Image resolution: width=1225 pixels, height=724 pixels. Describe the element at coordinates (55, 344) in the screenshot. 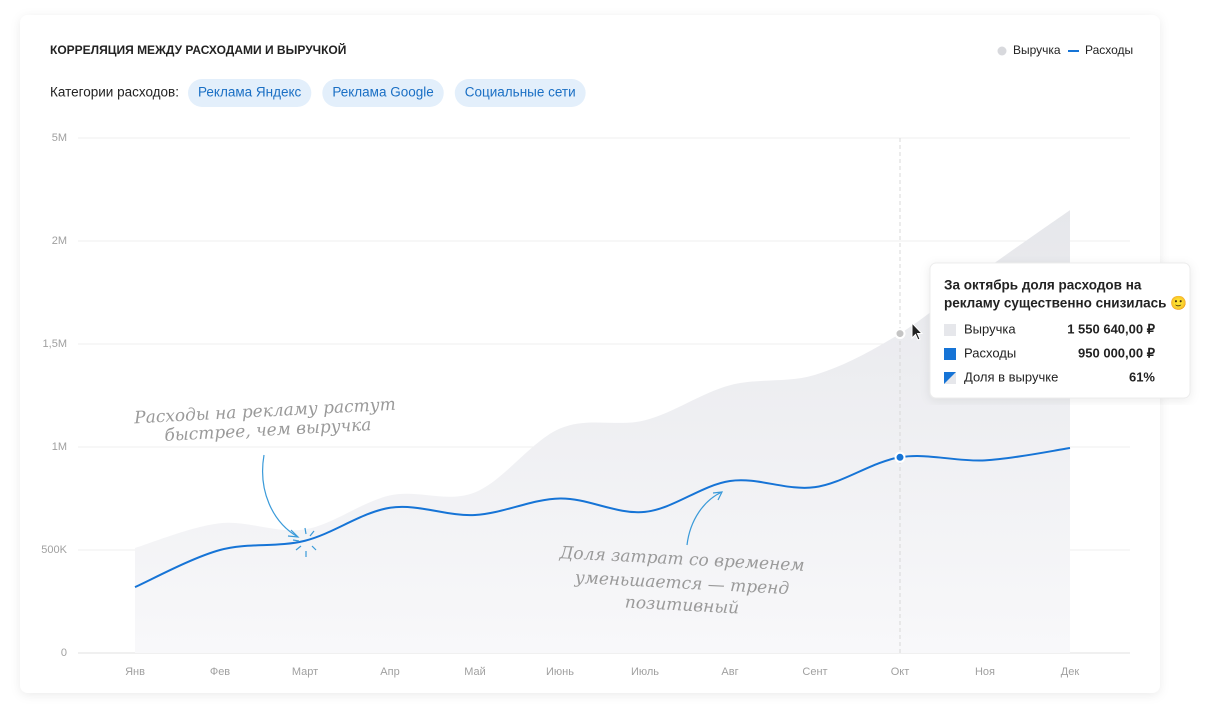

I see `y-tick-label: 1,5M` at that location.